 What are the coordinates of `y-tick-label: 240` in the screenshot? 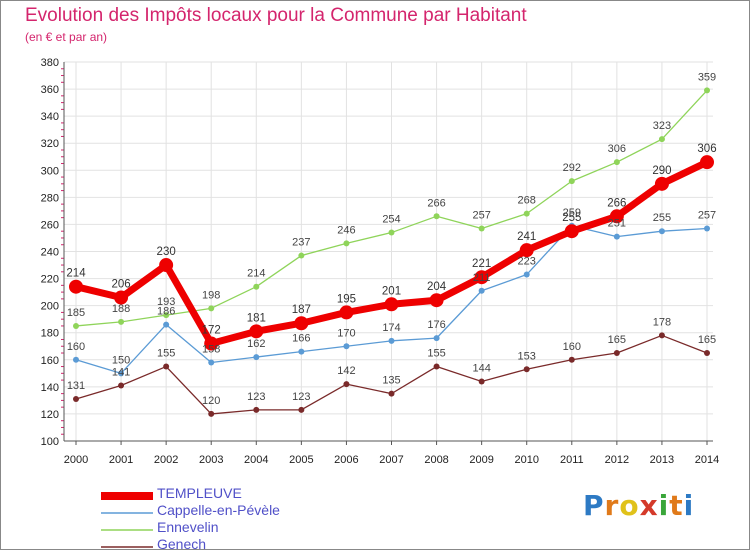 It's located at (50, 253).